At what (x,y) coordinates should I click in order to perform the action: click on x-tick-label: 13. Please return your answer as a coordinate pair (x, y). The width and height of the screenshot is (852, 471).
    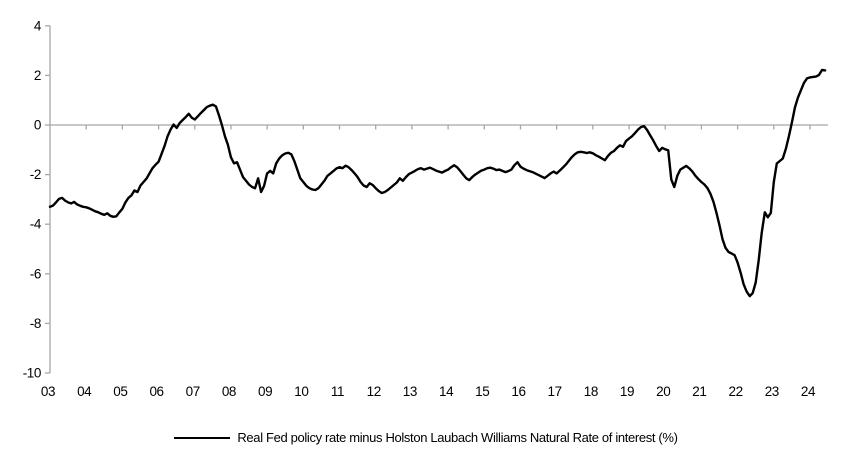
    Looking at the image, I should click on (410, 391).